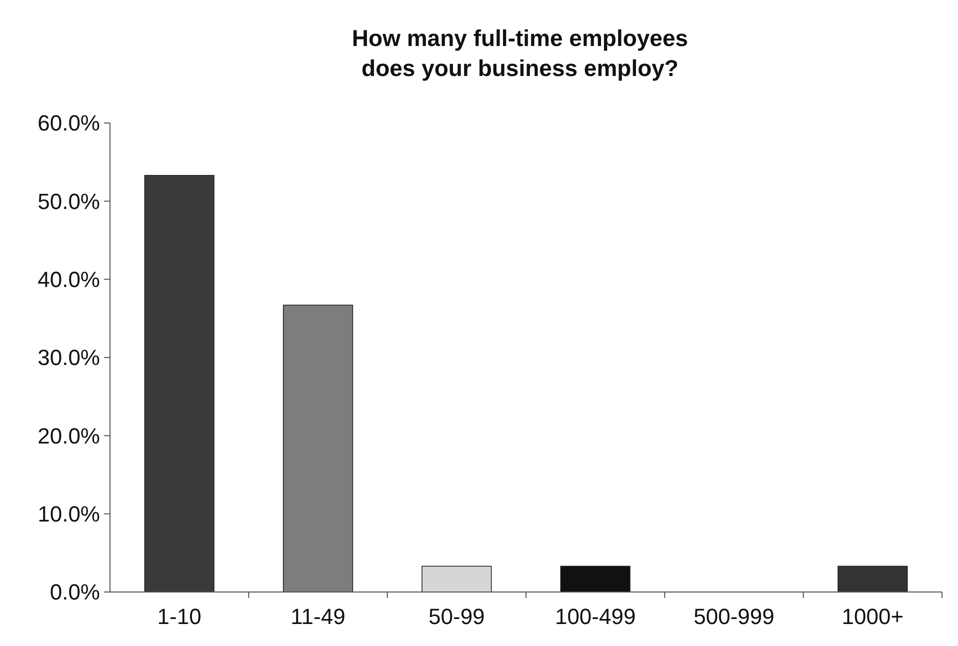 Image resolution: width=958 pixels, height=646 pixels. Describe the element at coordinates (75, 592) in the screenshot. I see `y-tick-label: 0.0%` at that location.